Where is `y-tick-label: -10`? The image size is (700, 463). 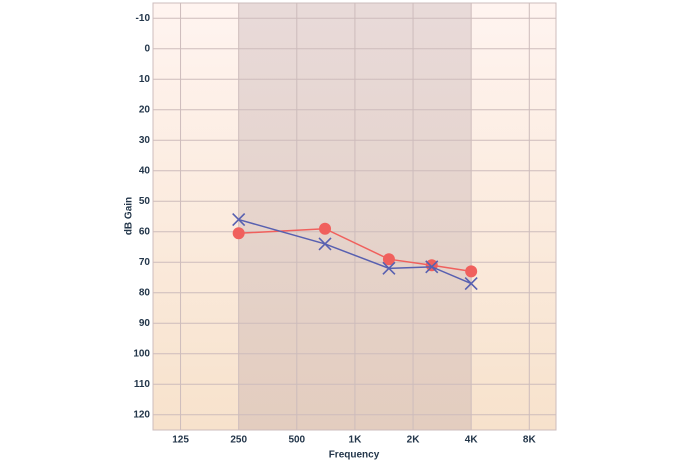 y-tick-label: -10 is located at coordinates (143, 18).